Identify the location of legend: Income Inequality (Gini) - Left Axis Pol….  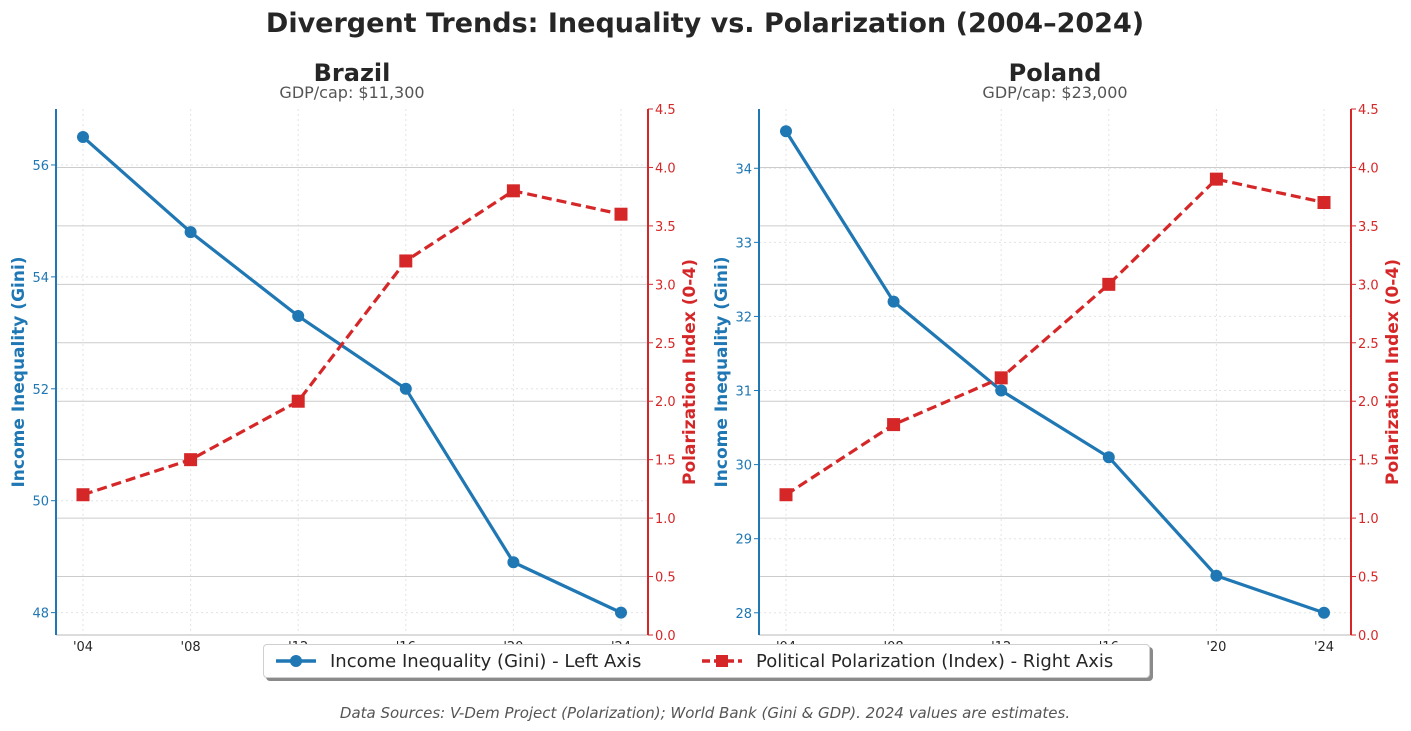
(706, 661).